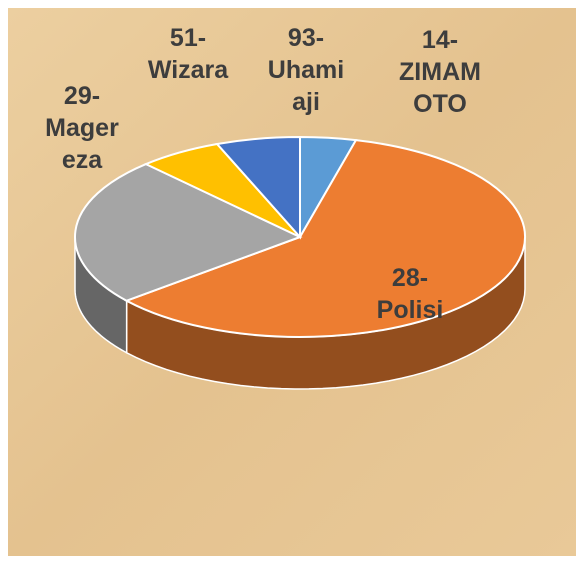 This screenshot has width=584, height=564. Describe the element at coordinates (188, 54) in the screenshot. I see `data-label: 51-Wizara` at that location.